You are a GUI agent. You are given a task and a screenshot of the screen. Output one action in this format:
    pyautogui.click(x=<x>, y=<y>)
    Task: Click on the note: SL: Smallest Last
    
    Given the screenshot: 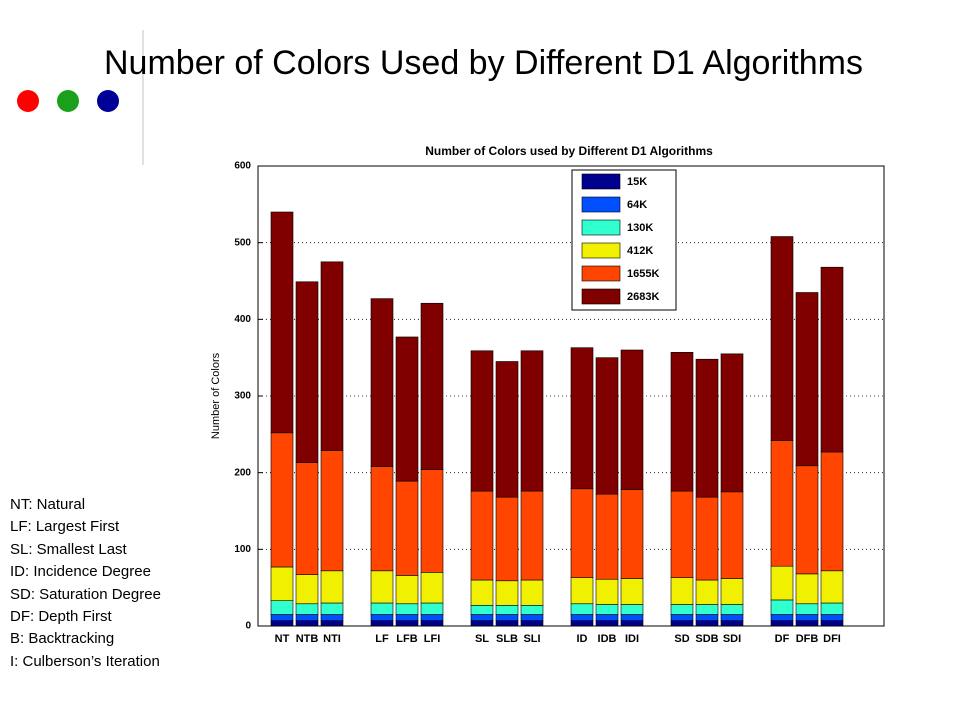 What is the action you would take?
    pyautogui.click(x=68, y=549)
    